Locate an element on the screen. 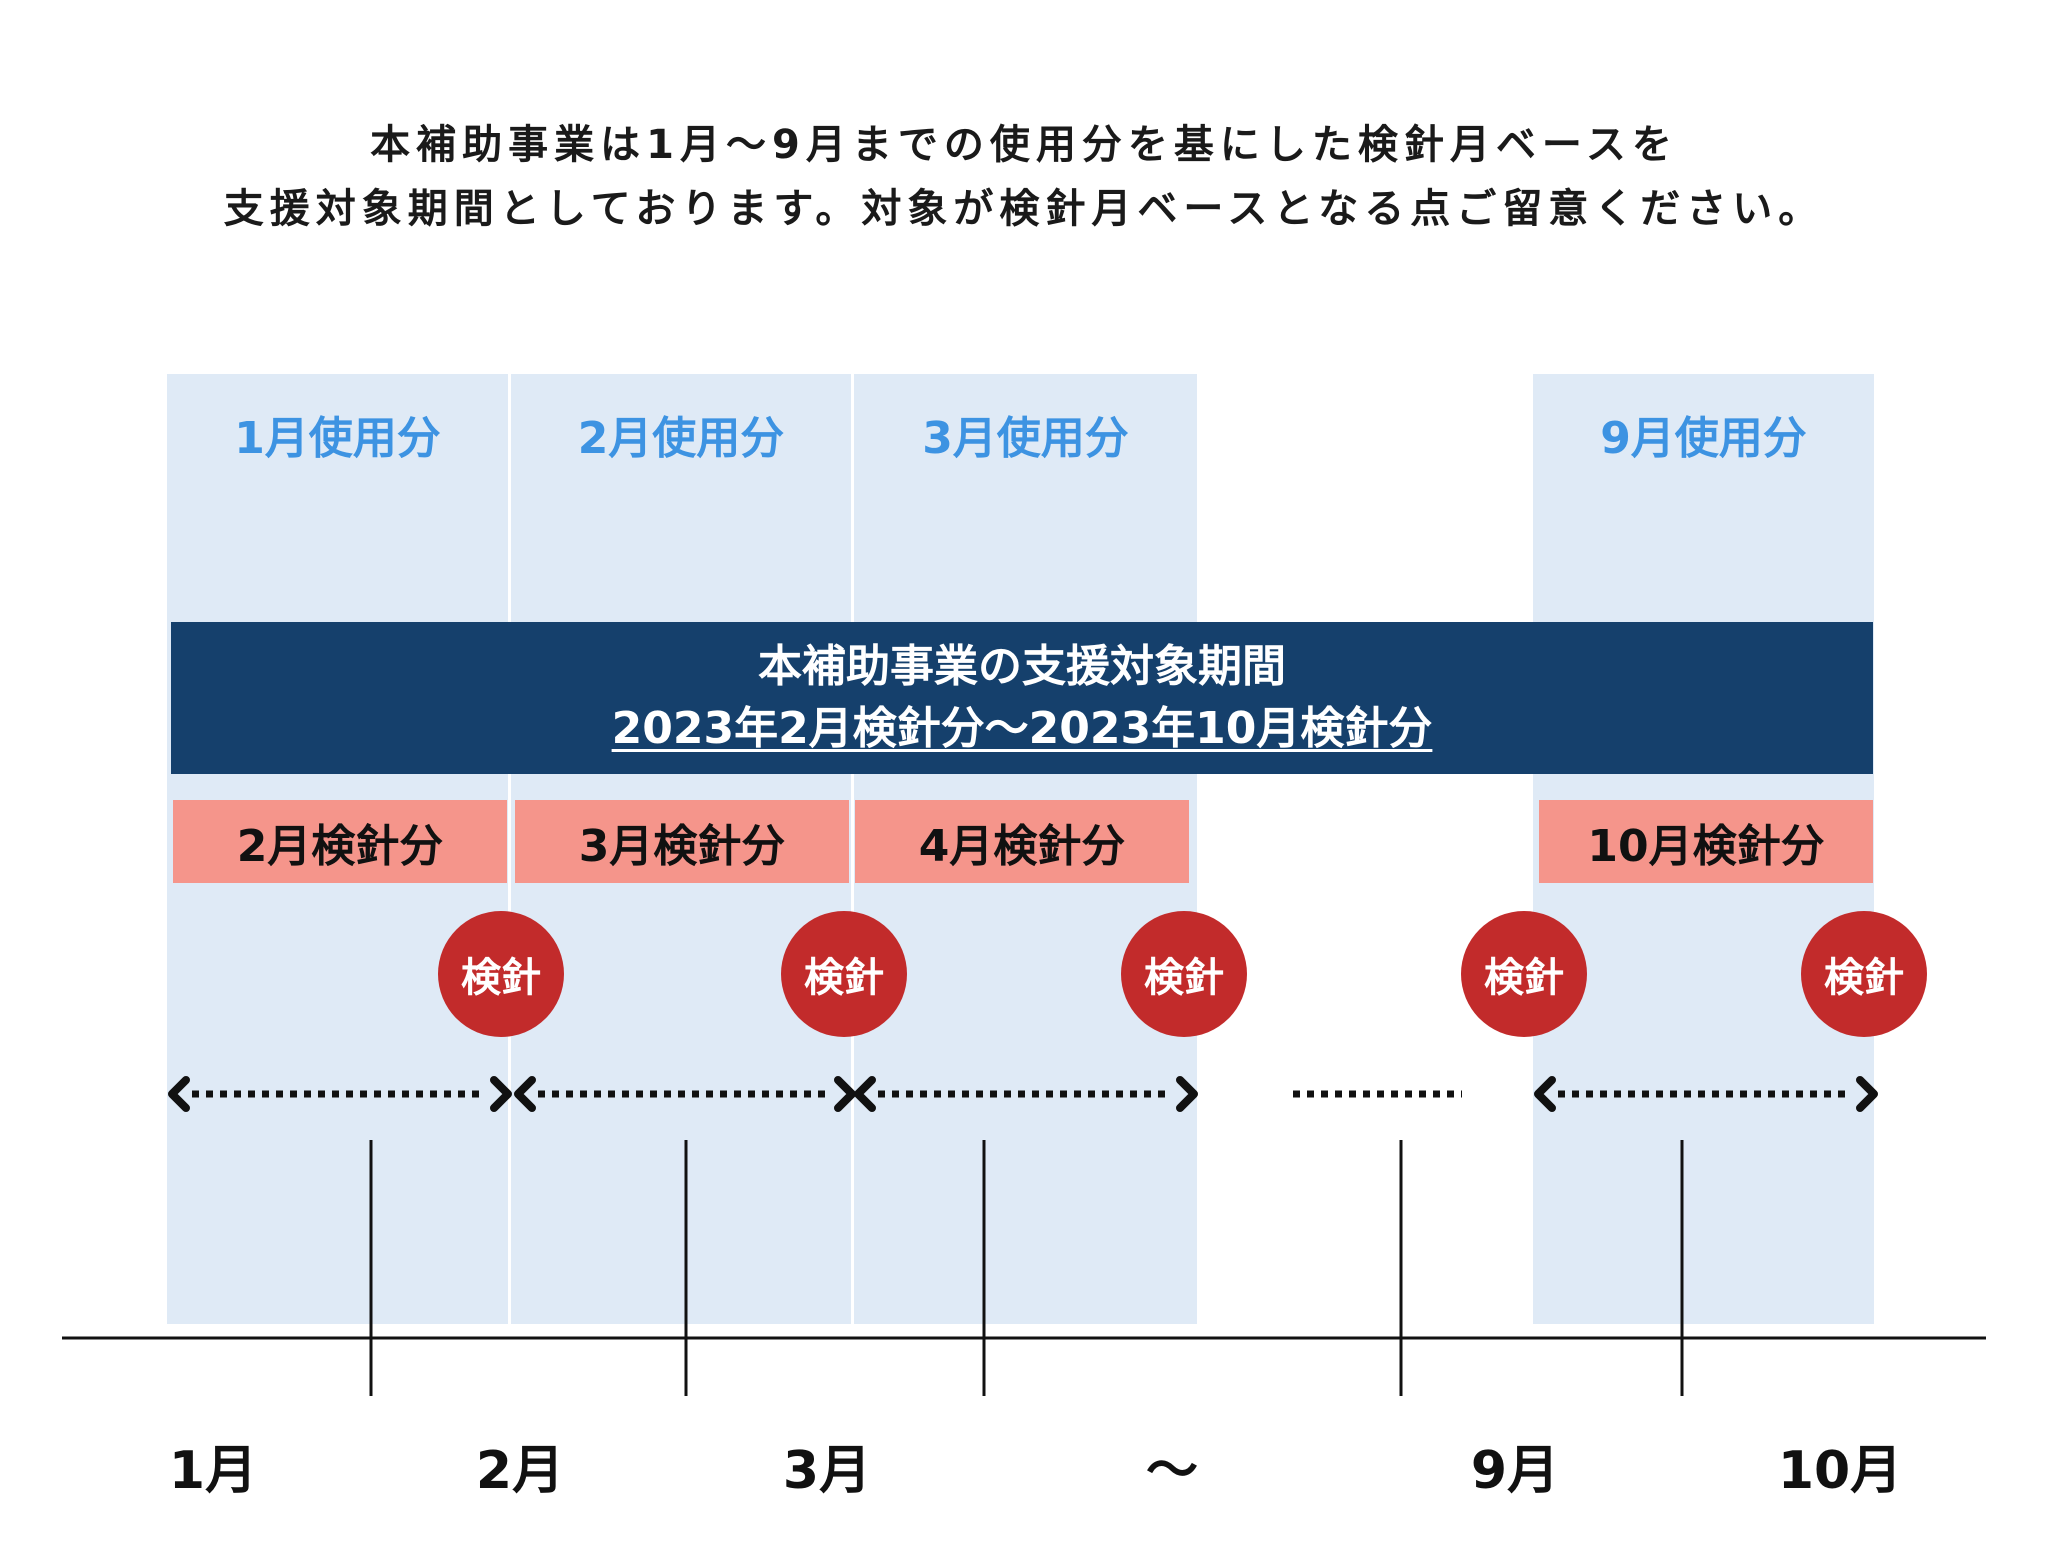  reading-label-mar: 3月検針分 is located at coordinates (682, 846).